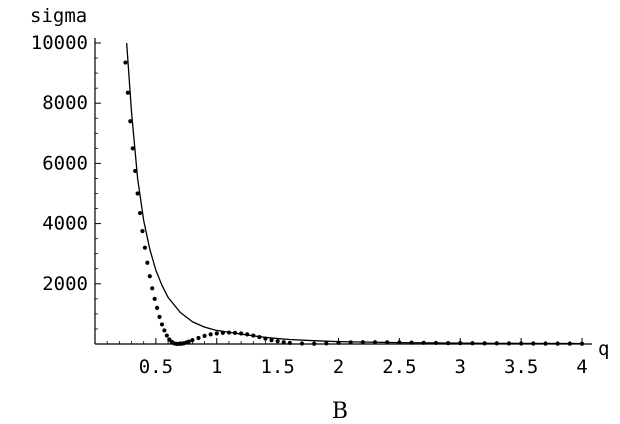 The image size is (620, 424). Describe the element at coordinates (603, 349) in the screenshot. I see `x-axis-label: q` at that location.